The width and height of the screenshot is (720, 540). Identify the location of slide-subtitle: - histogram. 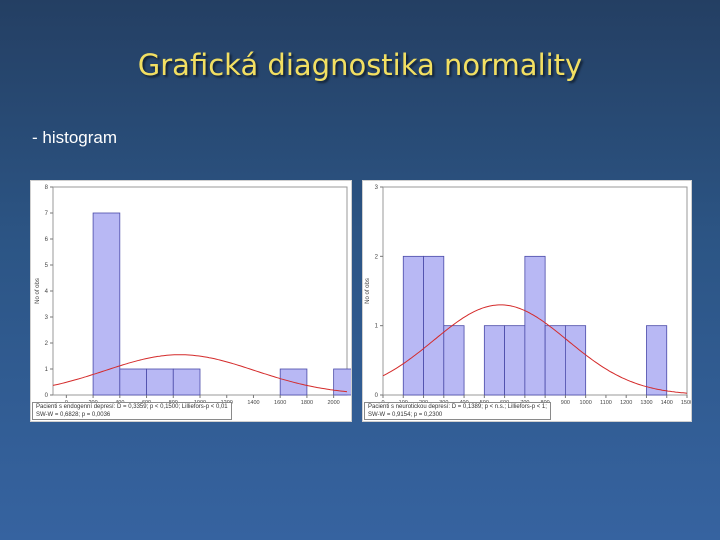
(75, 137).